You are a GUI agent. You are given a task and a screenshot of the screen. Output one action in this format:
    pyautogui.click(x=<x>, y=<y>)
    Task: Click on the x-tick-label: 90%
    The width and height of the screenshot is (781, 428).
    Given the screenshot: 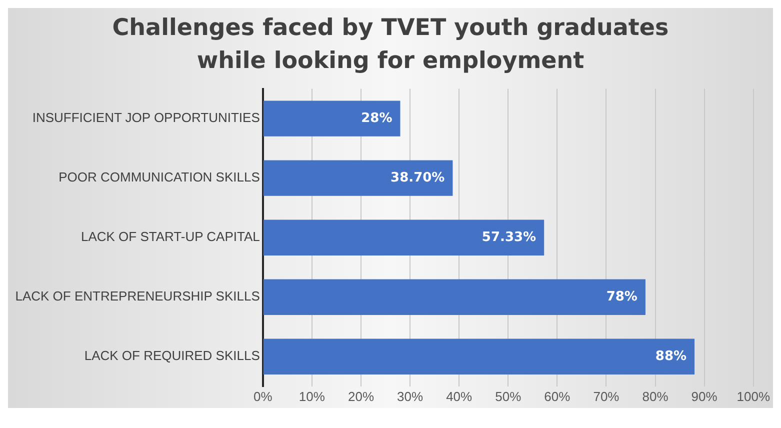 What is the action you would take?
    pyautogui.click(x=704, y=396)
    